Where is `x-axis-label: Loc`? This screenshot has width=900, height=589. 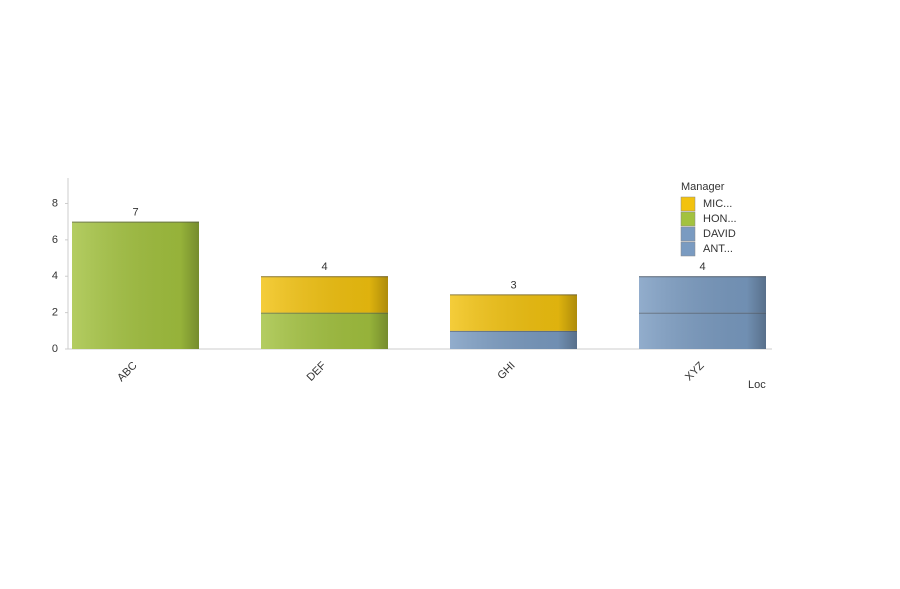
x-axis-label: Loc is located at coordinates (757, 385).